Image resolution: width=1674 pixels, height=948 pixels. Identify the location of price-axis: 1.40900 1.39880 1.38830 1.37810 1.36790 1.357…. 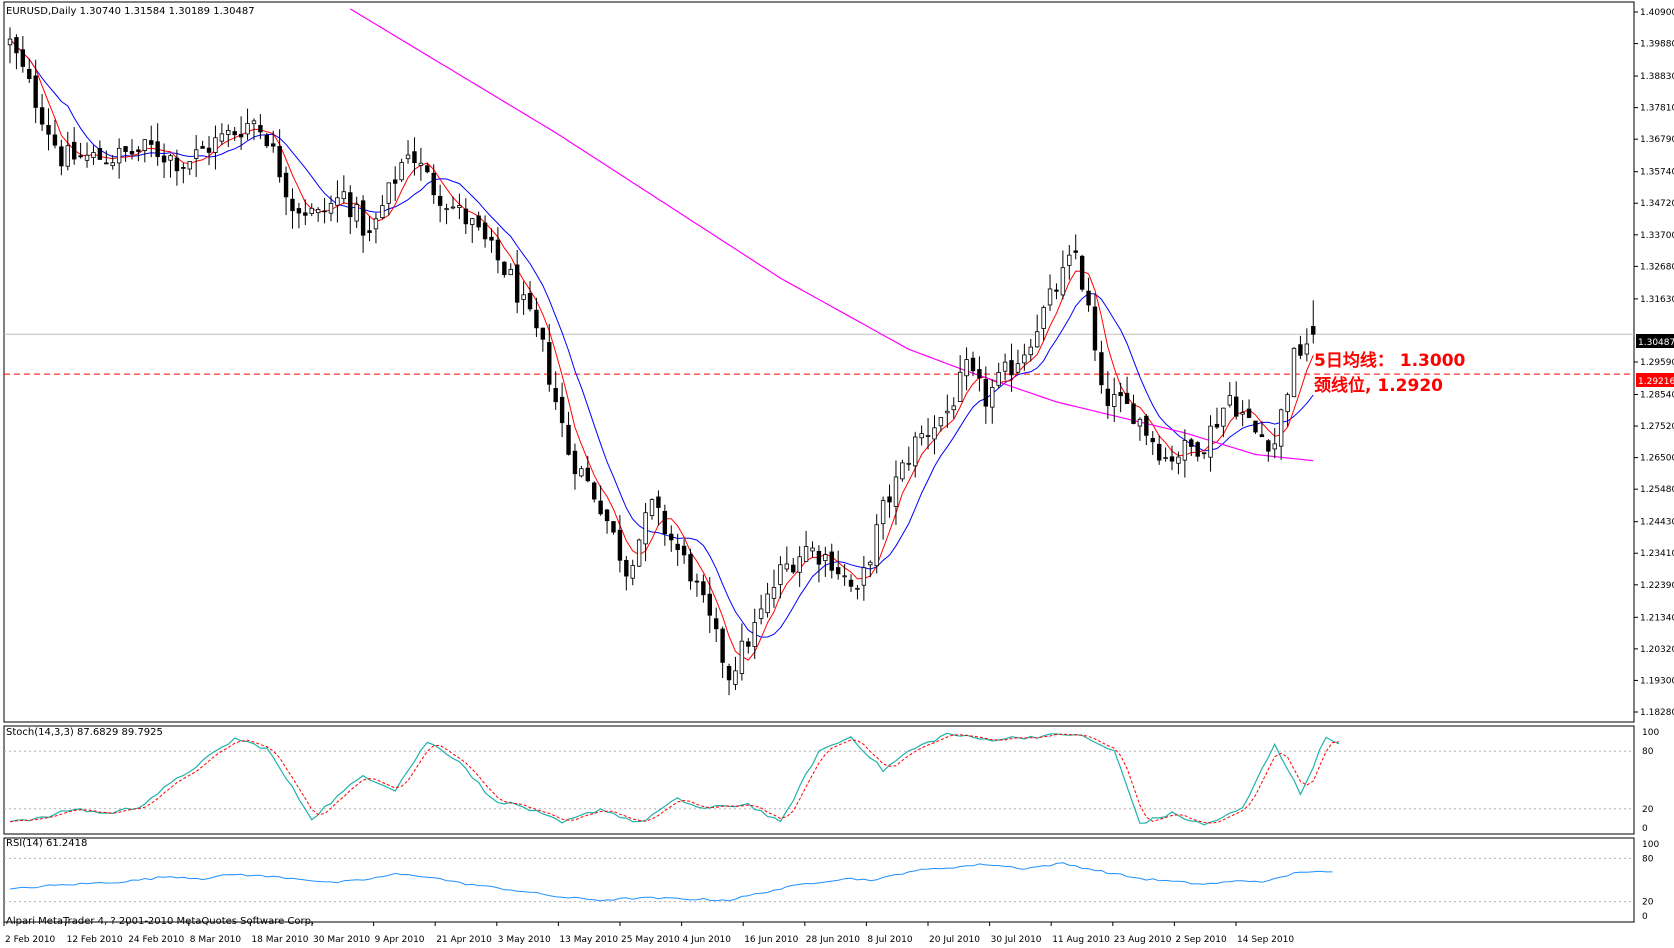
(1654, 465).